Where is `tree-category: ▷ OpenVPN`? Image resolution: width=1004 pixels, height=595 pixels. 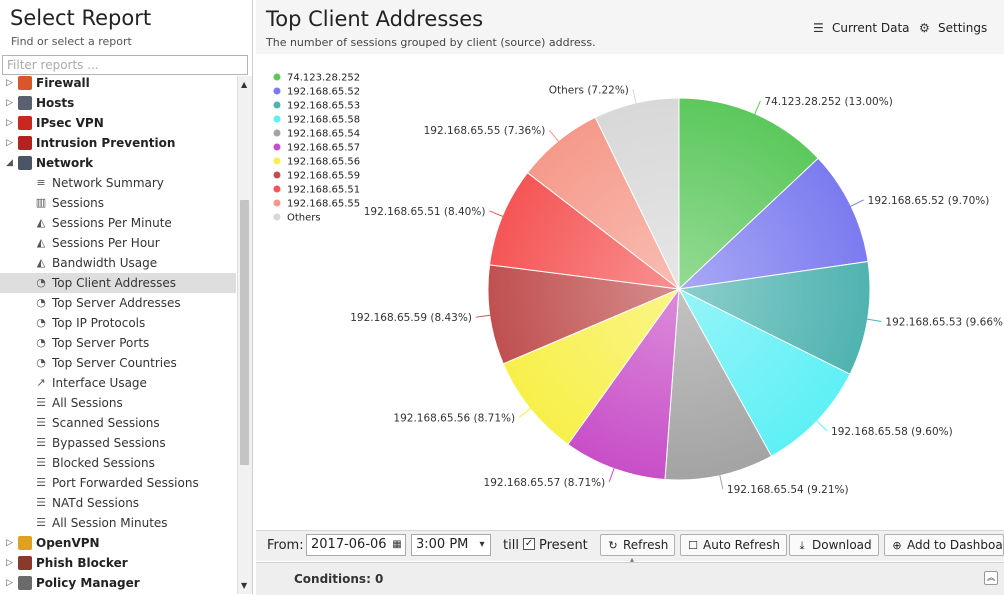
tree-category: ▷ OpenVPN is located at coordinates (118, 543).